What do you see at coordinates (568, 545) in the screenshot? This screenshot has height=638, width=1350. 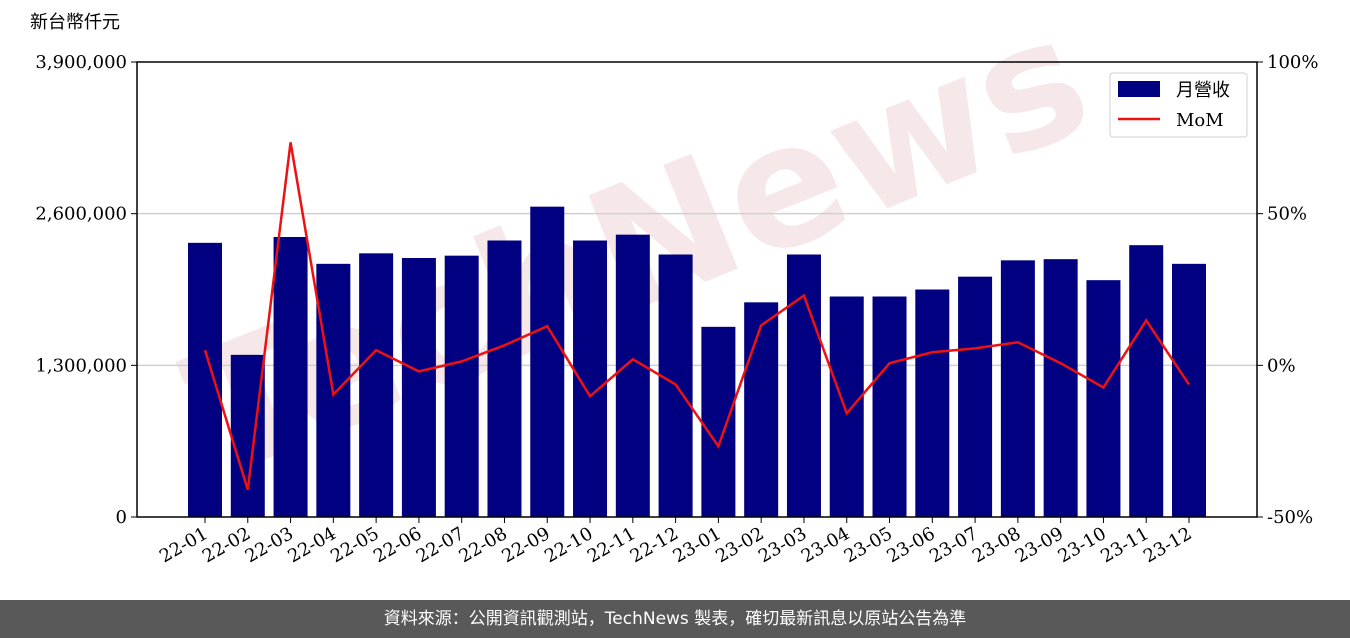 I see `x-tick-label: 22-10` at bounding box center [568, 545].